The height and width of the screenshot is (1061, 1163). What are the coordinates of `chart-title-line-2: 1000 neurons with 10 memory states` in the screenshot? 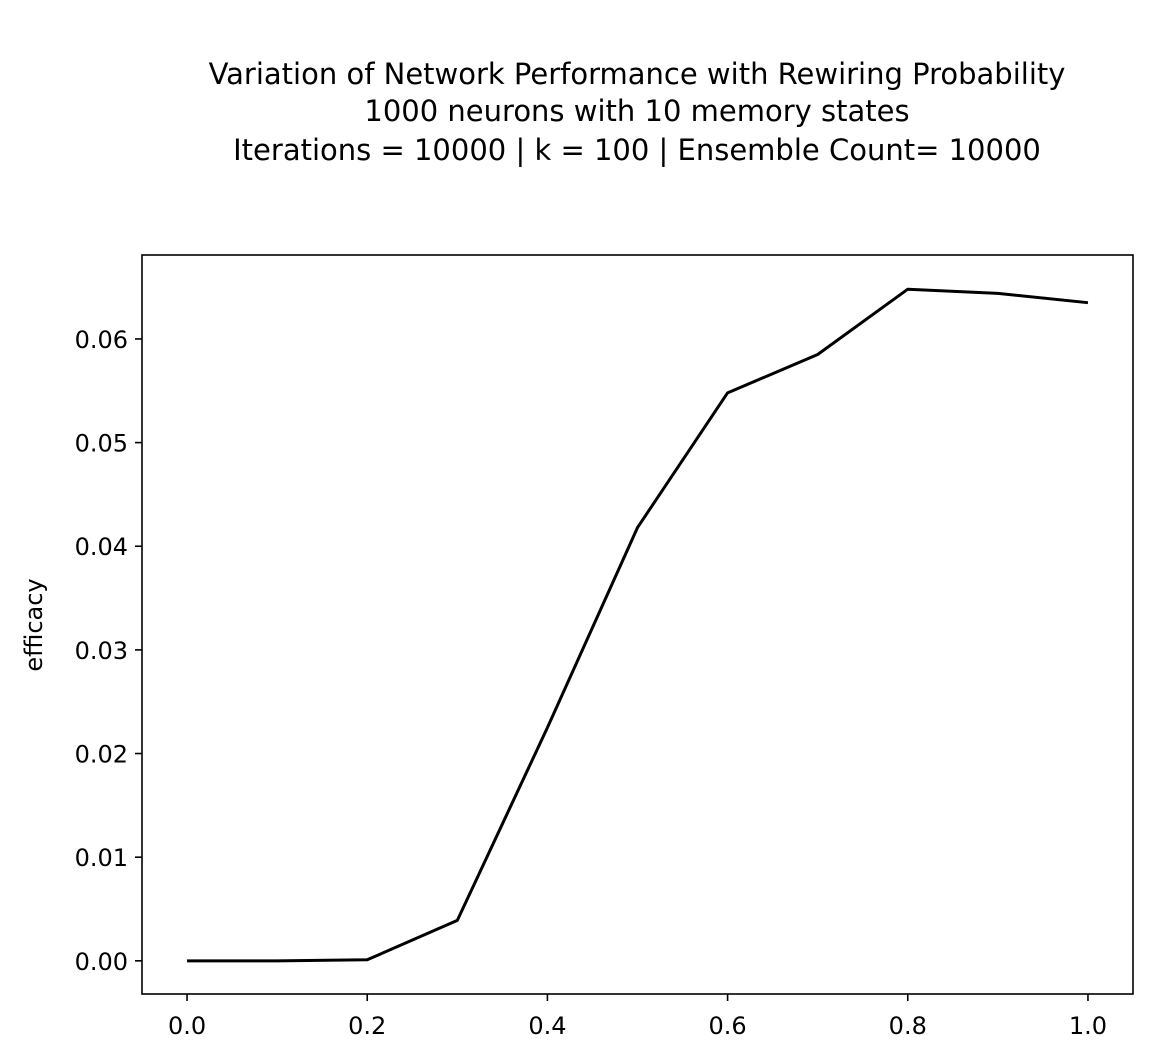 It's located at (636, 111).